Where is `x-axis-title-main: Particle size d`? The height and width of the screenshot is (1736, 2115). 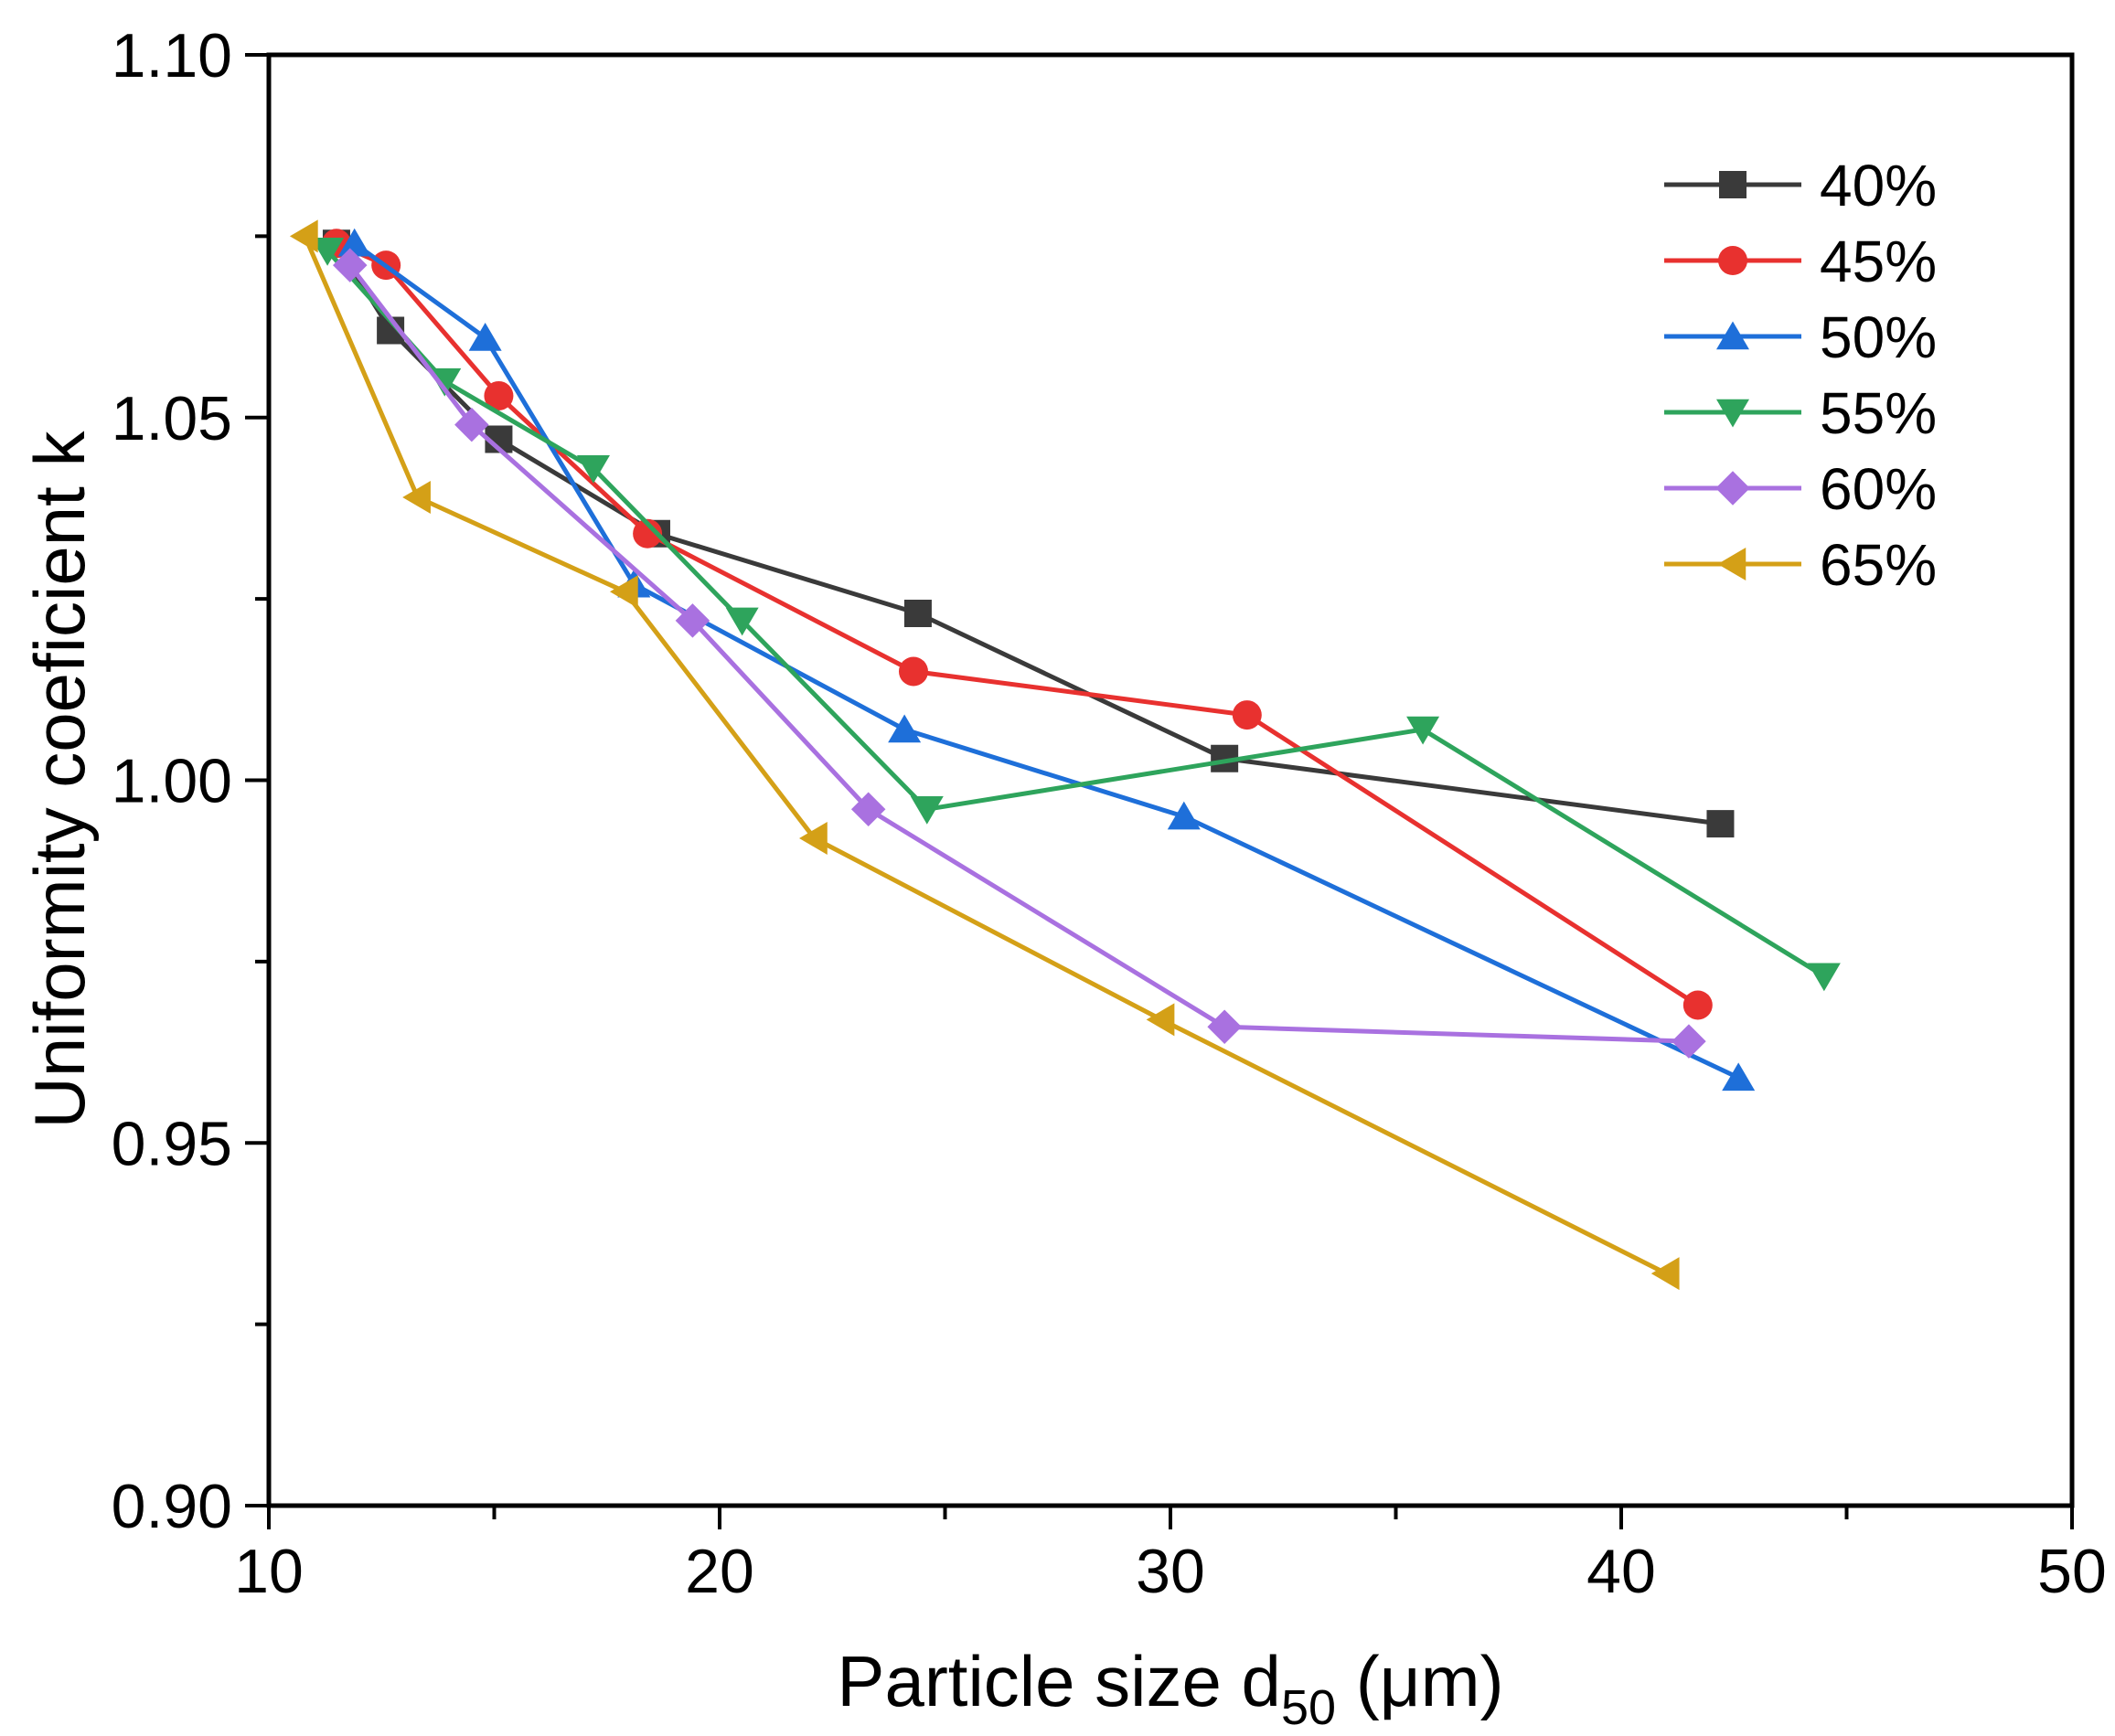 x-axis-title-main: Particle size d is located at coordinates (1059, 1681).